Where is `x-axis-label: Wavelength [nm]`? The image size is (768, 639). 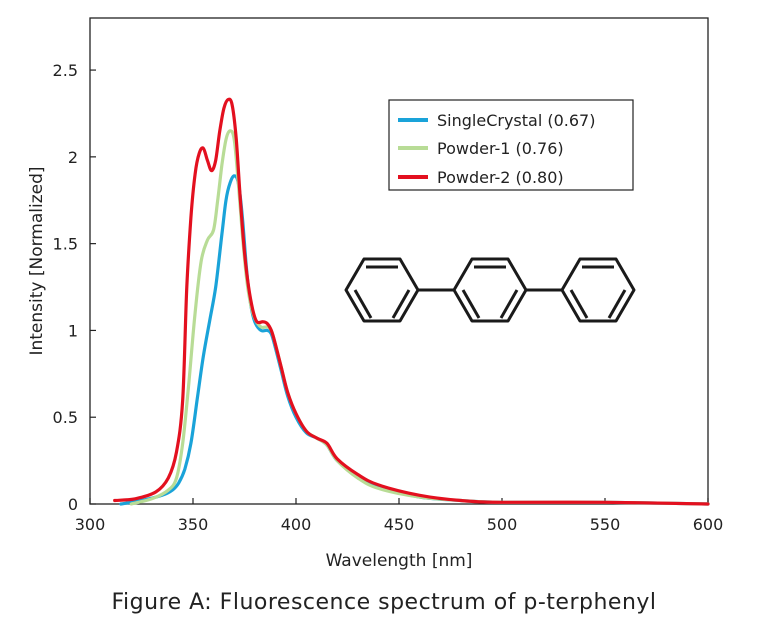 x-axis-label: Wavelength [nm] is located at coordinates (399, 561).